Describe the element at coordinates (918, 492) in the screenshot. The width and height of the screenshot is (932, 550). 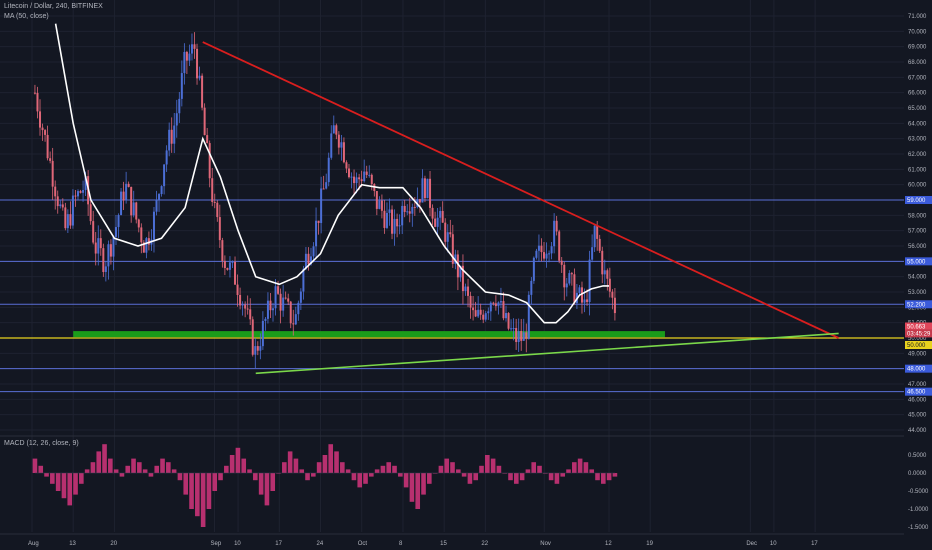
I see `macd-axis: 0.5000 0.0000 -0.5000 -1.0000 -1.5000` at that location.